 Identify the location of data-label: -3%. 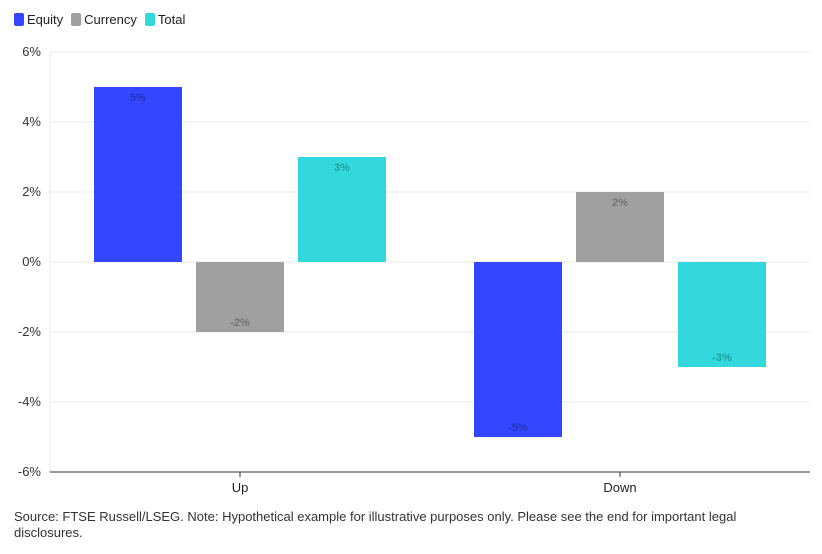
(722, 358).